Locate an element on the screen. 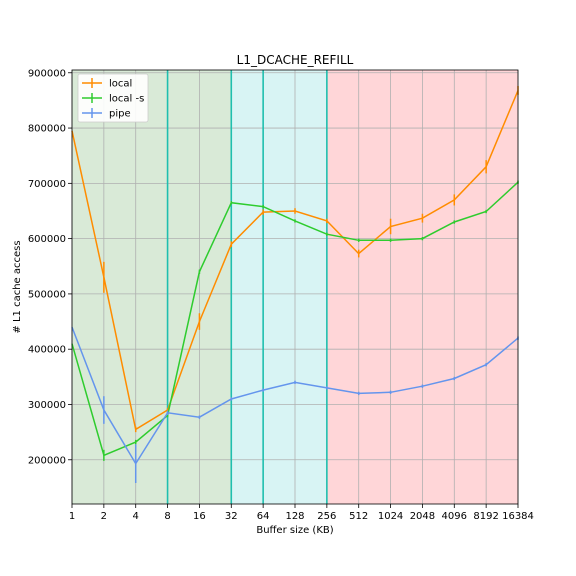 The image size is (576, 576). y-tick-label-2: 400000 is located at coordinates (47, 350).